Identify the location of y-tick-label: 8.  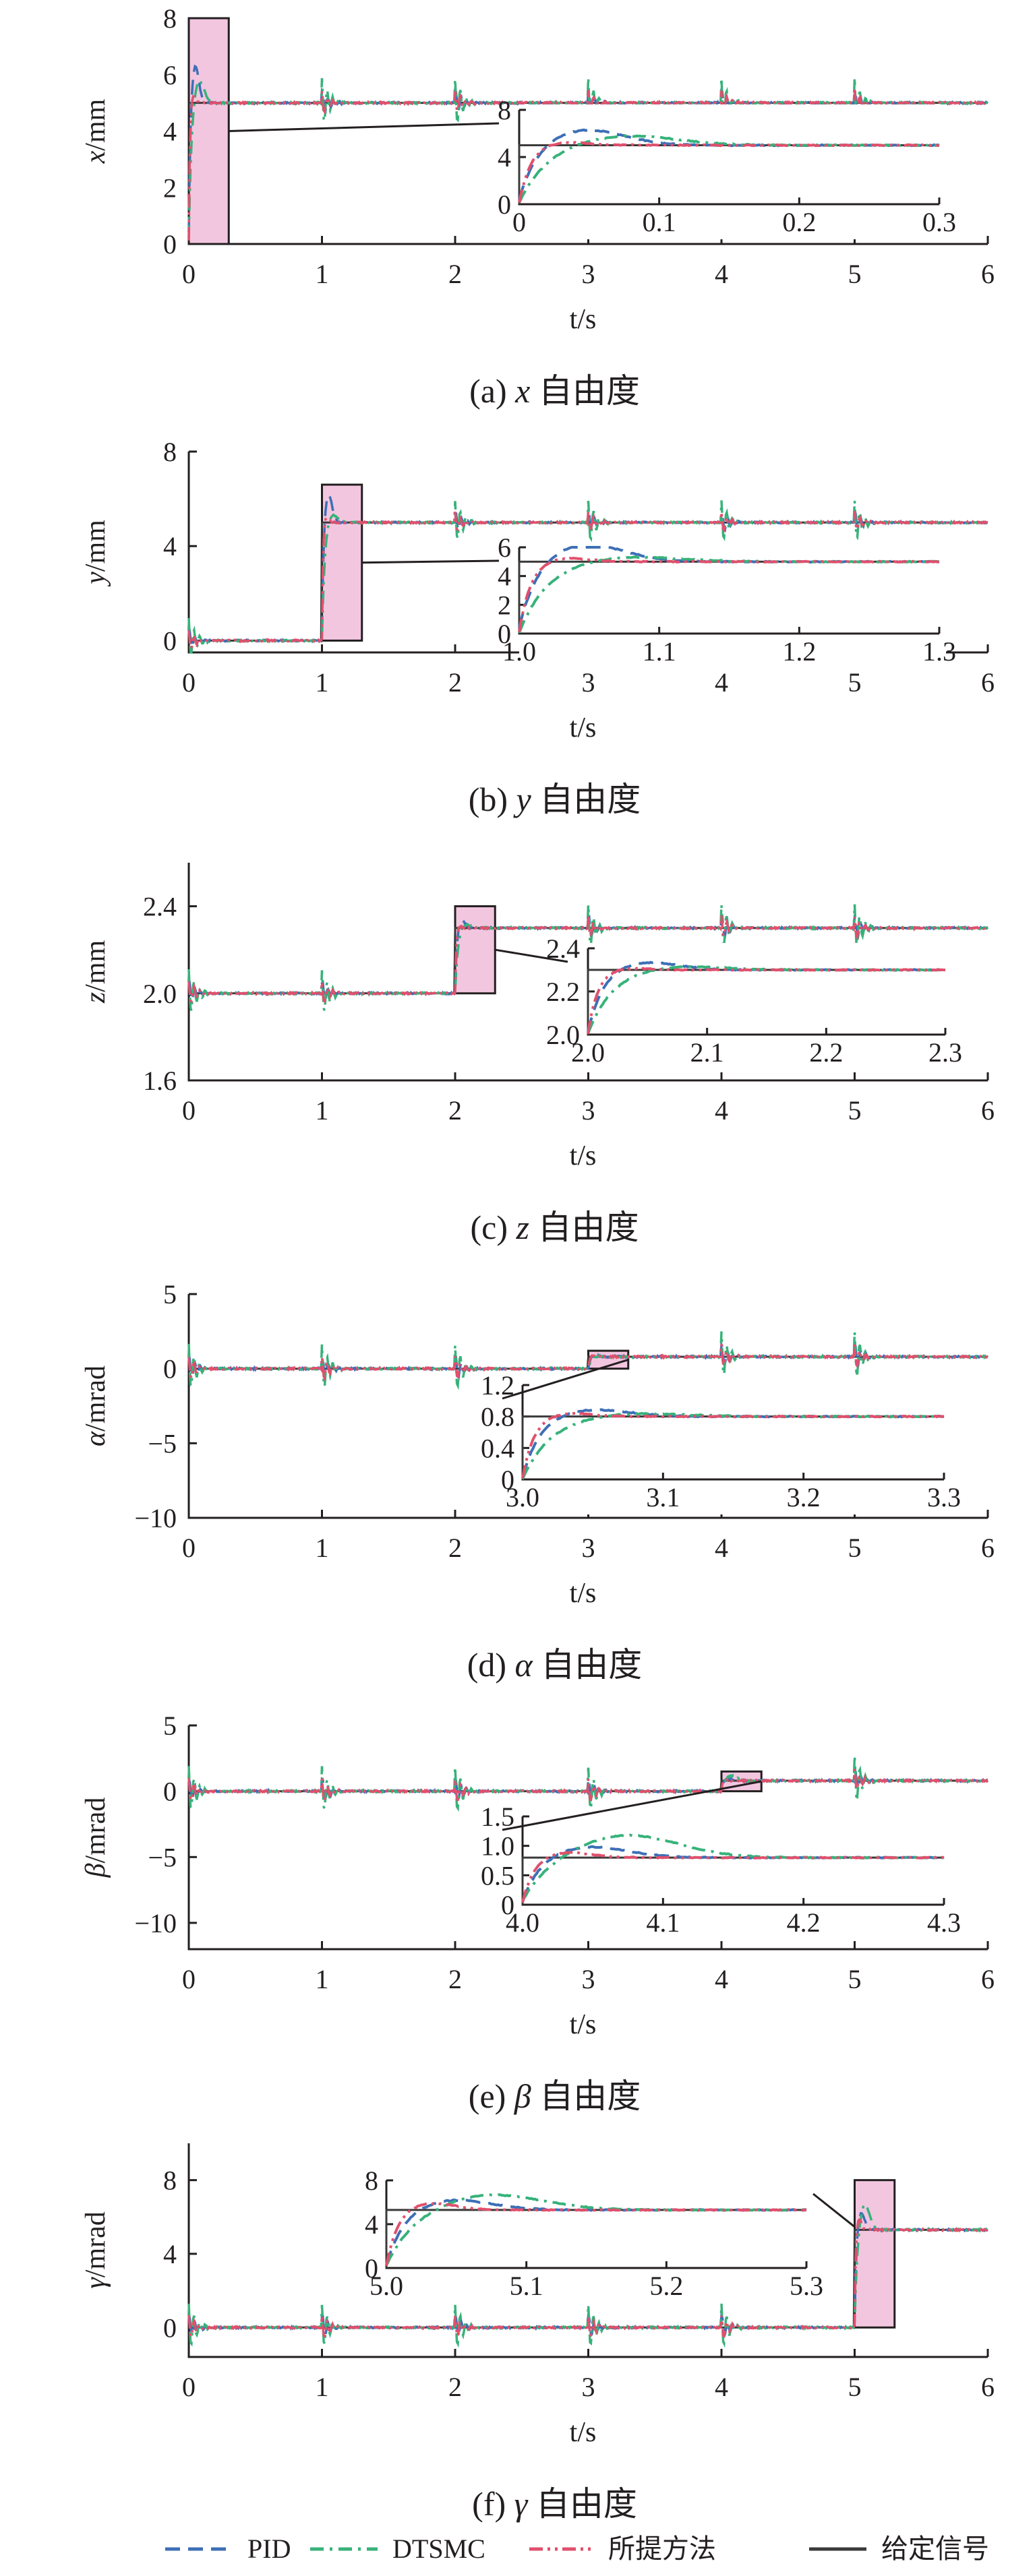
(170, 452).